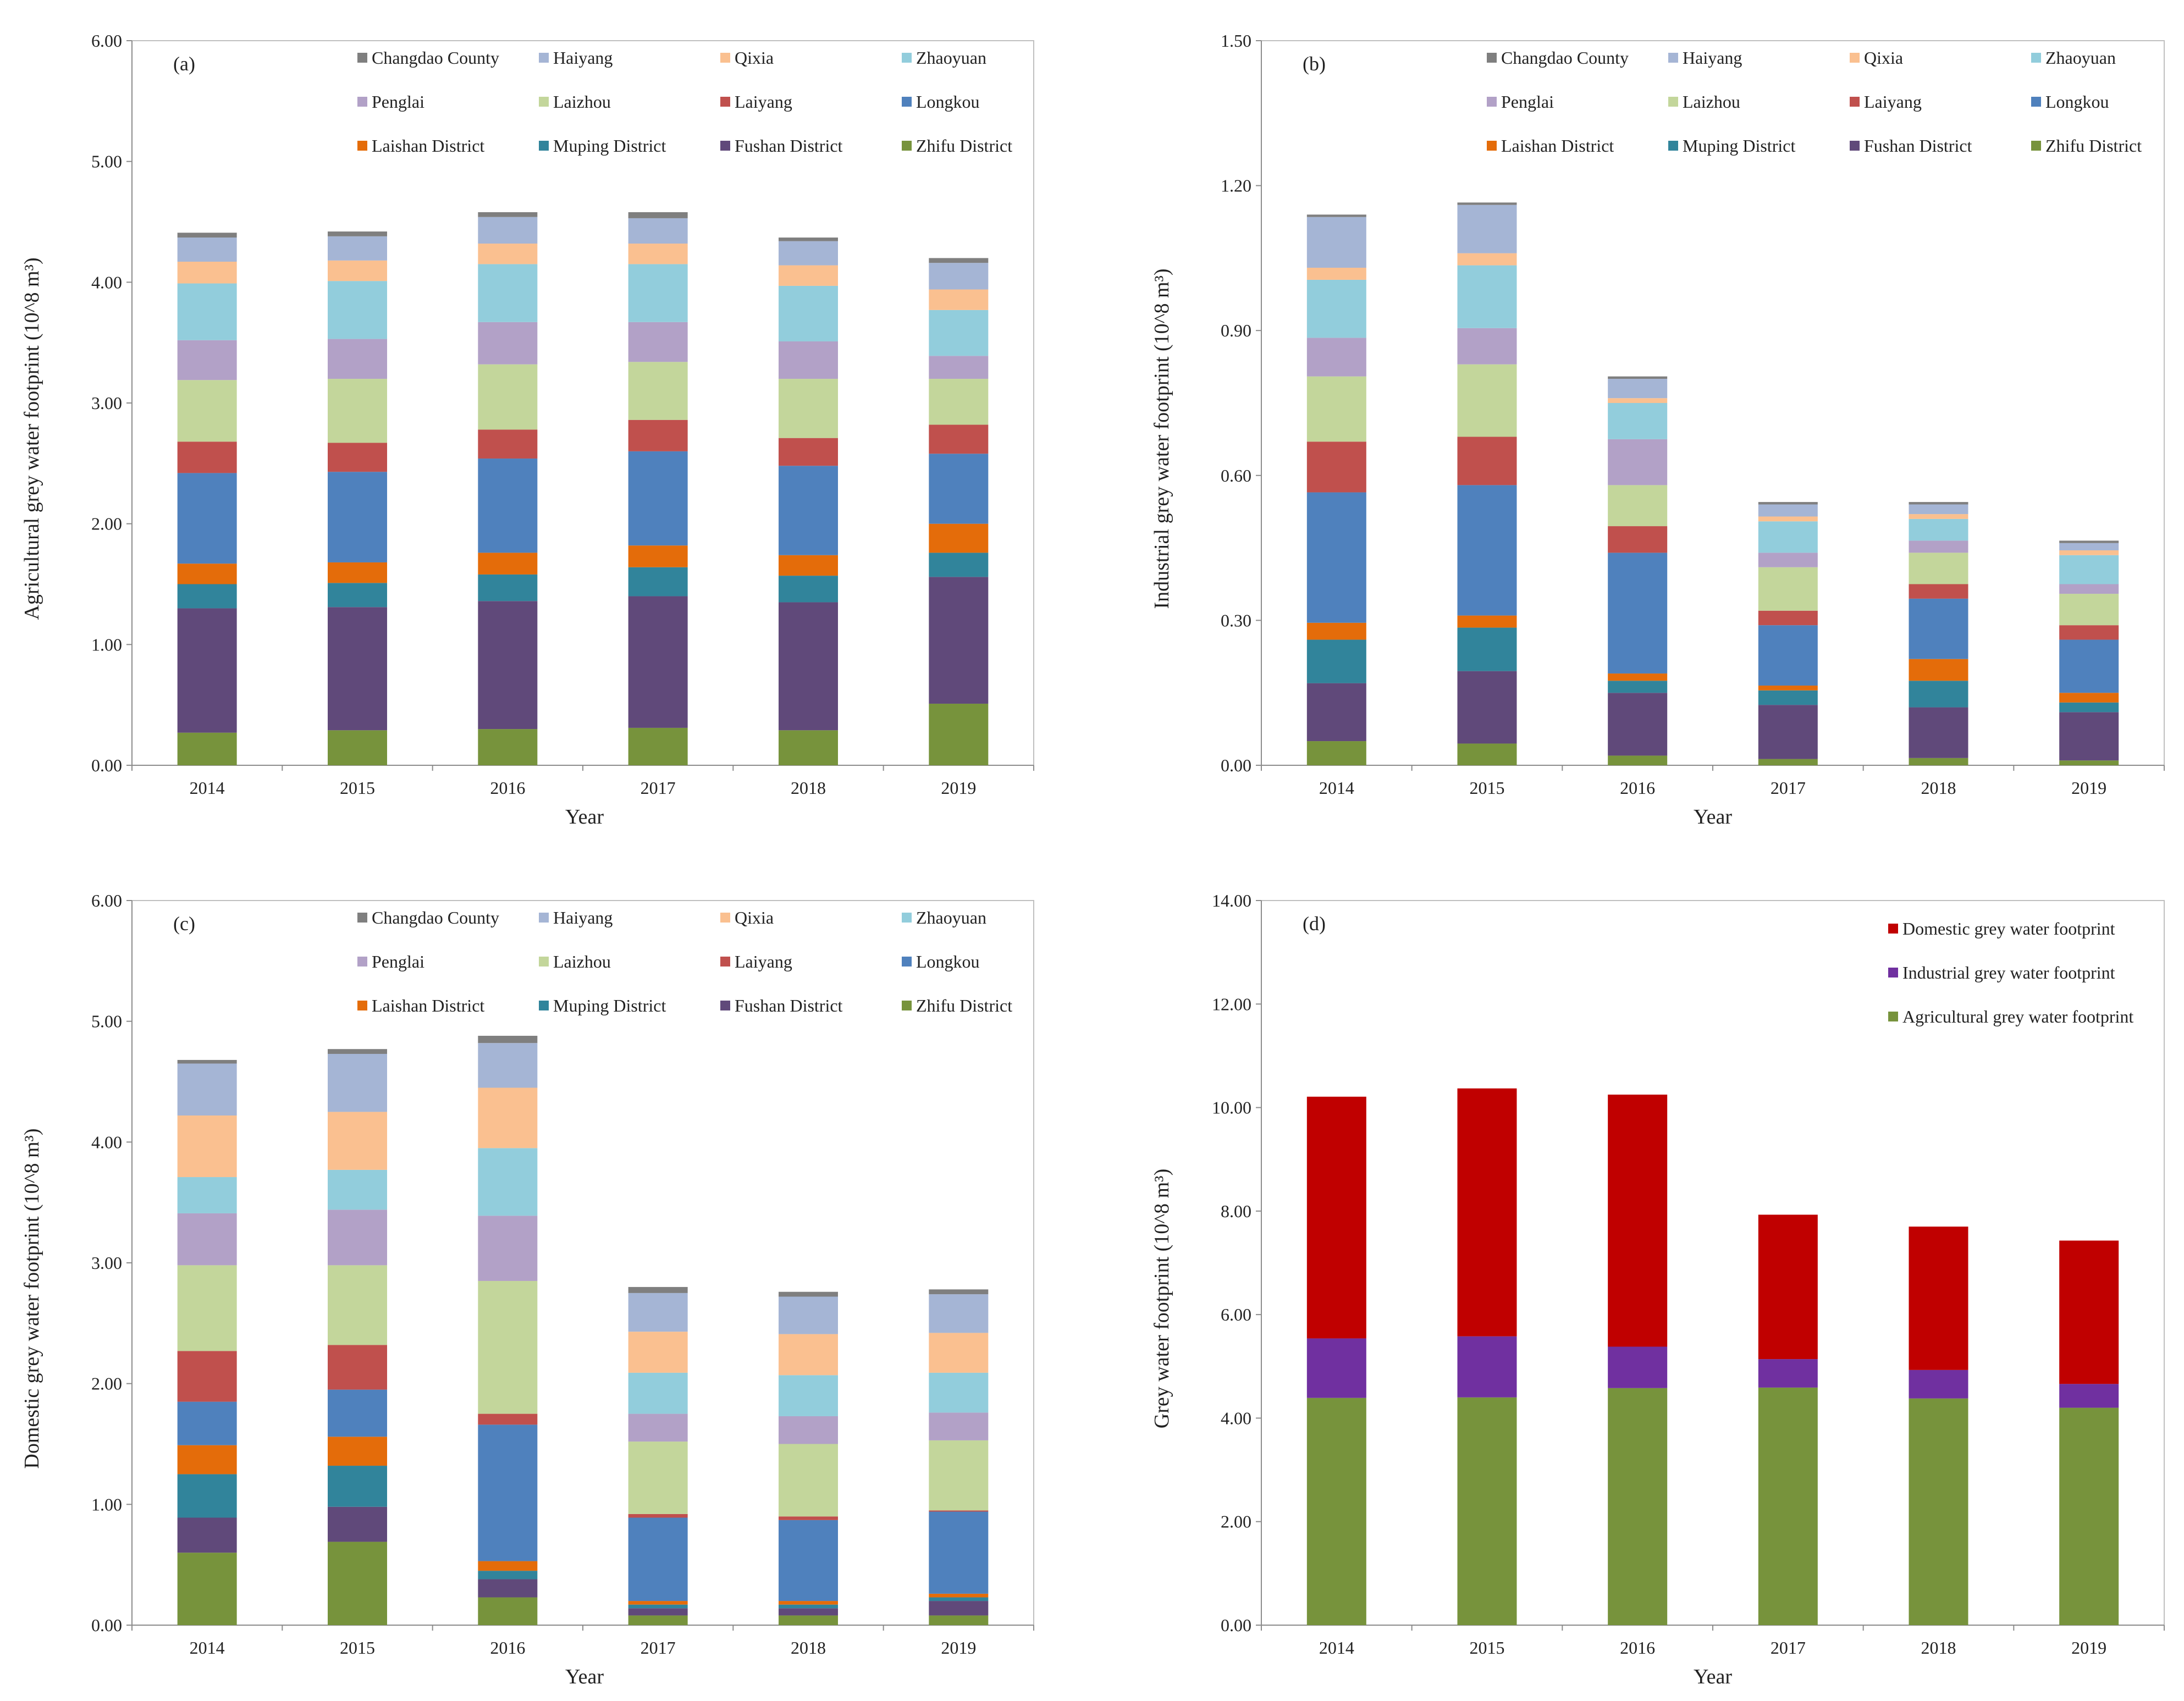 The height and width of the screenshot is (1701, 2184). What do you see at coordinates (1788, 1287) in the screenshot?
I see `panel-d-bar-domestic-grey-water-footprint-2017` at bounding box center [1788, 1287].